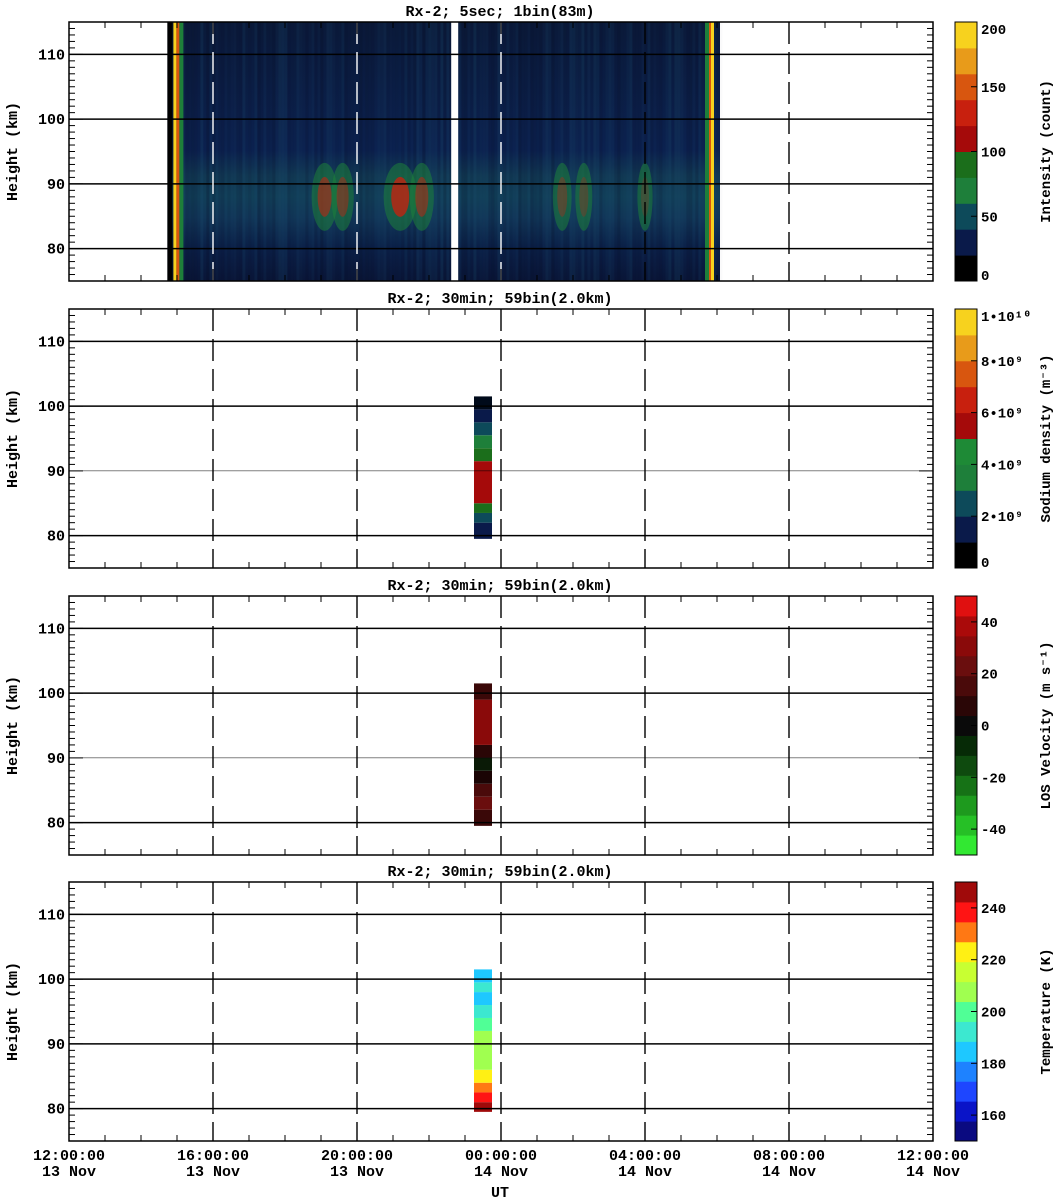 Image resolution: width=1062 pixels, height=1200 pixels. Describe the element at coordinates (51, 342) in the screenshot. I see `y-tick-label: 110` at that location.